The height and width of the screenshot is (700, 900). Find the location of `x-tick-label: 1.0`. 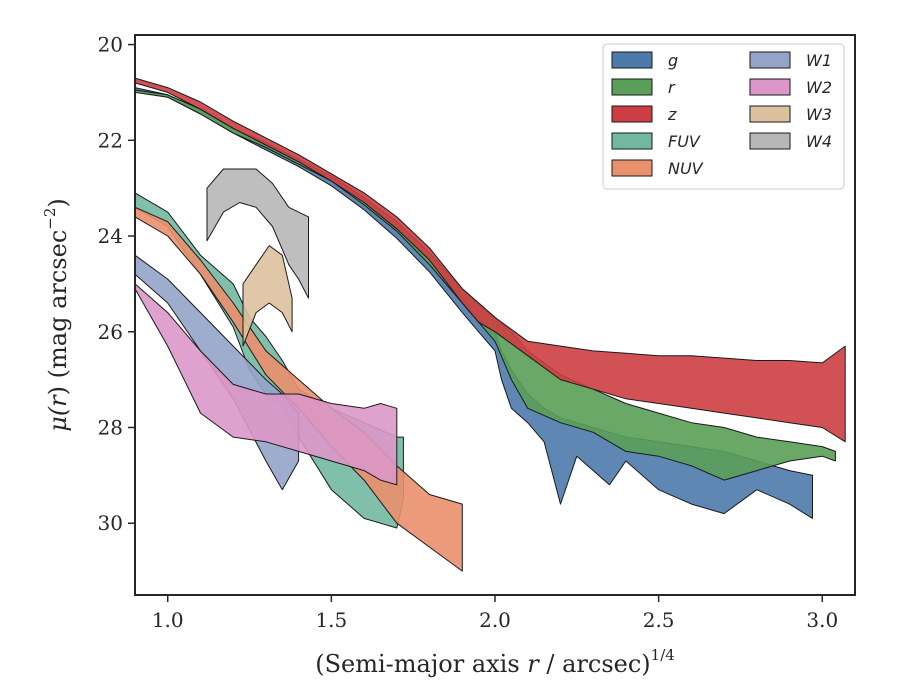

x-tick-label: 1.0 is located at coordinates (168, 620).